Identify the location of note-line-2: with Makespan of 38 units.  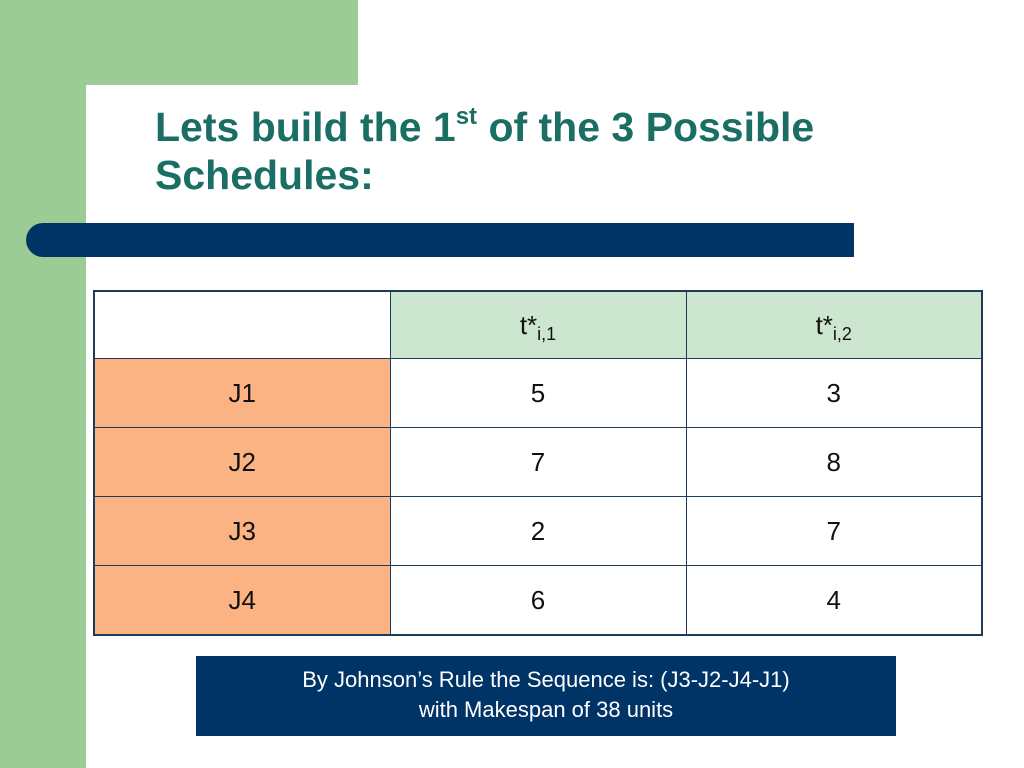
(546, 709).